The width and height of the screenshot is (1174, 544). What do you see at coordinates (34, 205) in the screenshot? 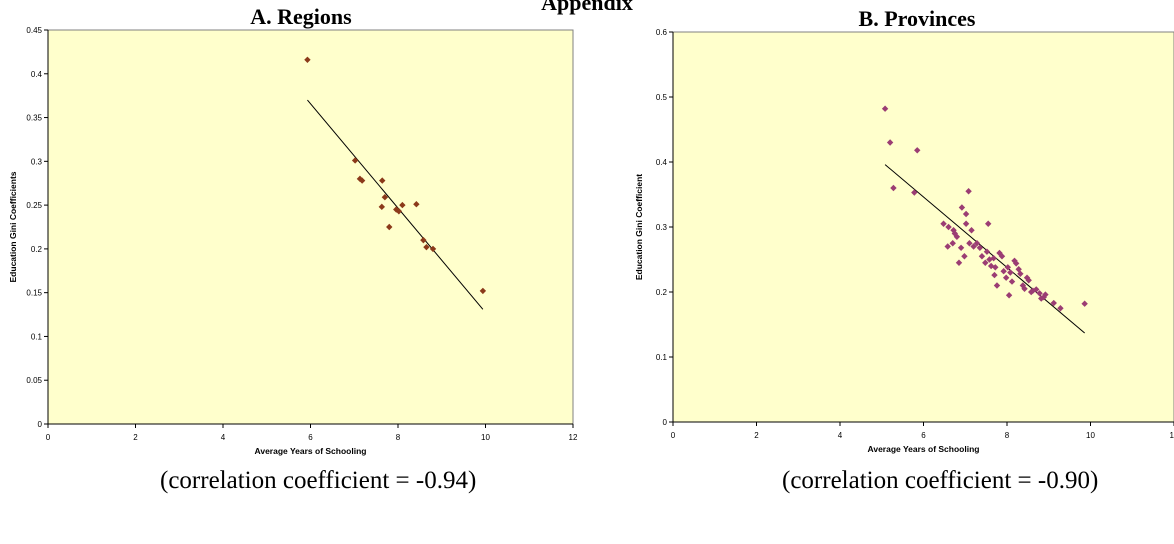
I see `chart-a-y-tick-label: 0.25` at bounding box center [34, 205].